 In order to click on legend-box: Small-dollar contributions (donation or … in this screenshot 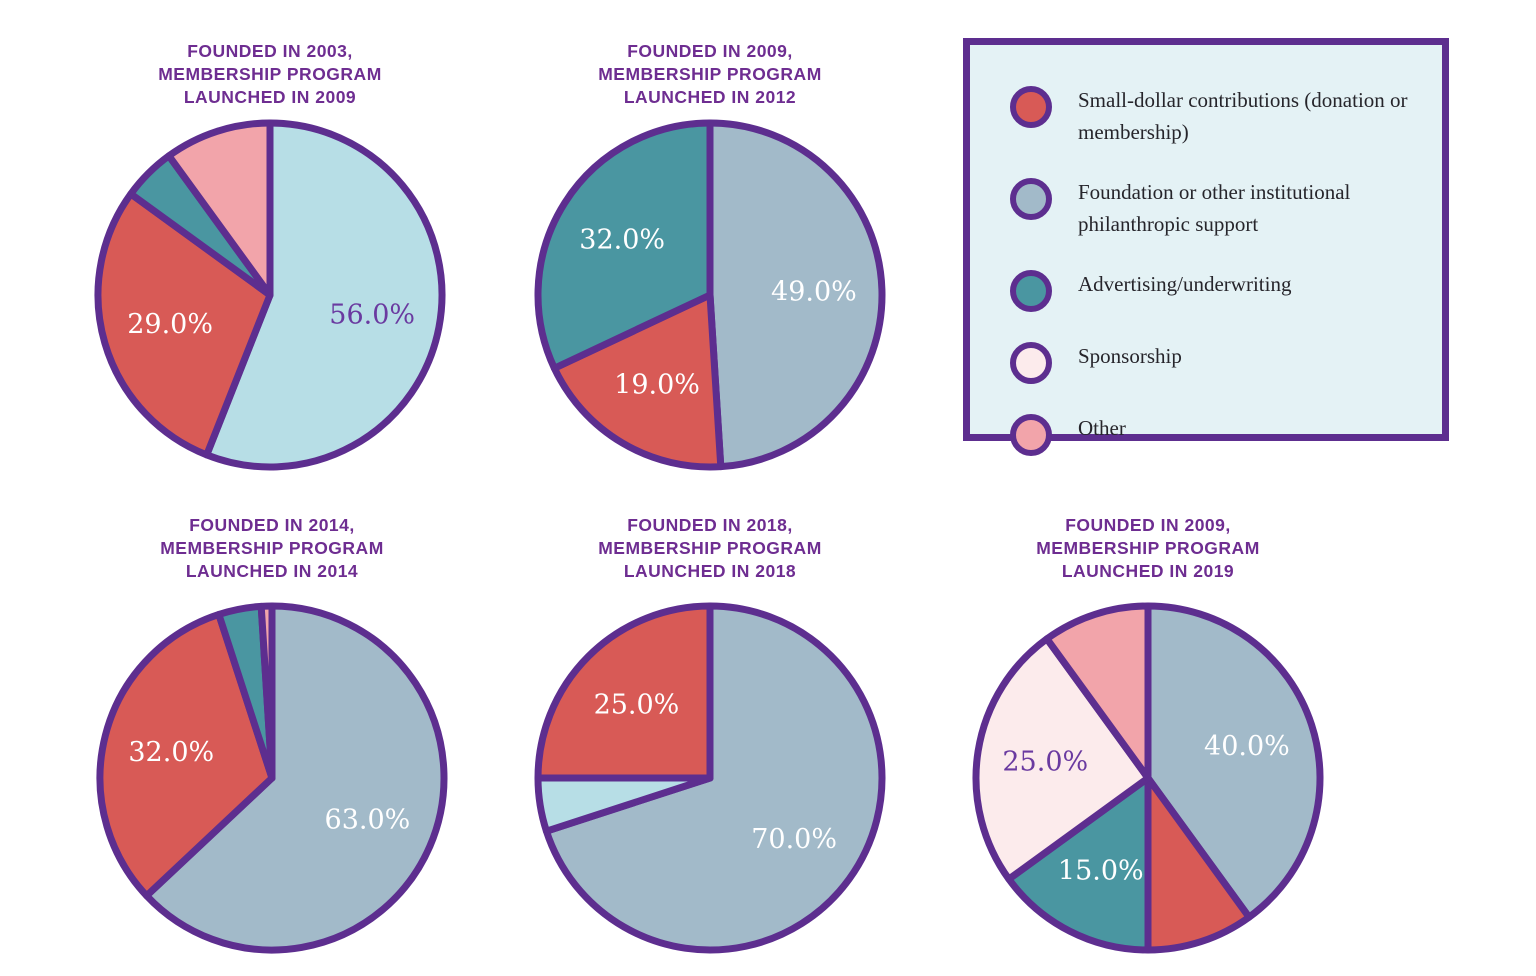, I will do `click(1206, 247)`.